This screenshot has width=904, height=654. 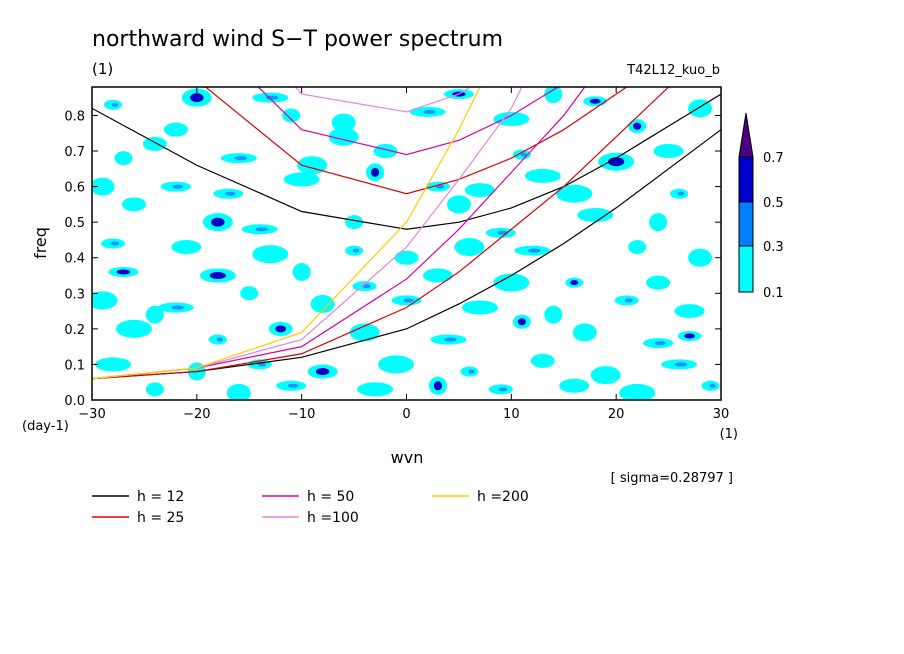 I want to click on y-tick-label: 0.4, so click(x=74, y=259).